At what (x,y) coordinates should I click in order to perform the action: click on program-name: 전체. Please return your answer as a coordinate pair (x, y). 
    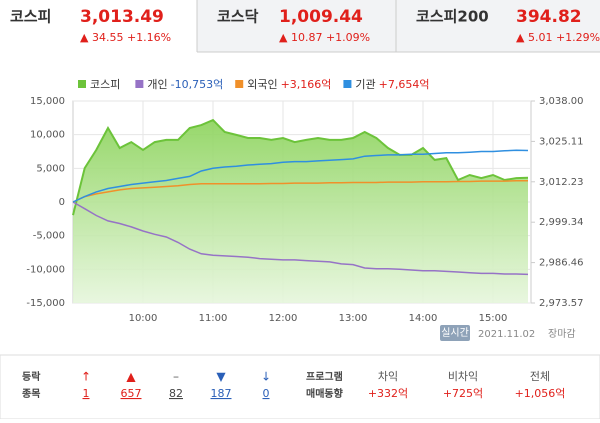
    Looking at the image, I should click on (540, 376).